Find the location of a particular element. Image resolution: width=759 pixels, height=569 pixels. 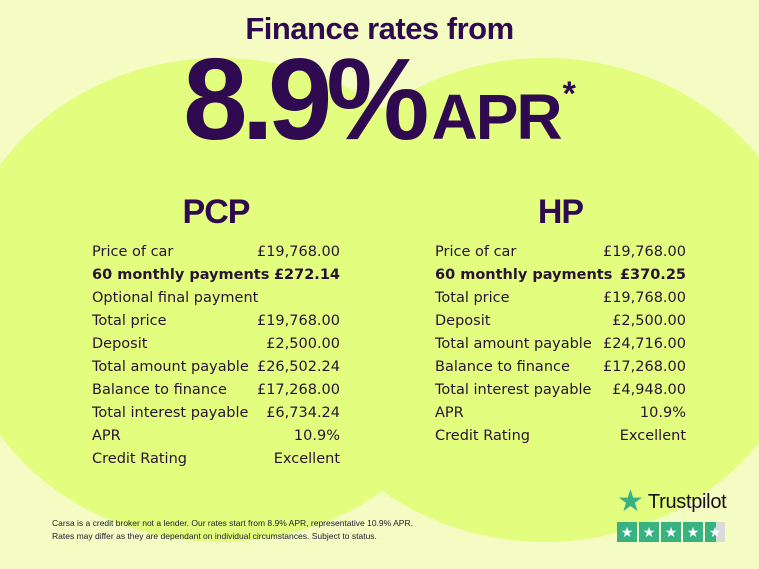

trustpilot-rating-stars: ★ ★ ★ ★ ★ is located at coordinates (671, 532).